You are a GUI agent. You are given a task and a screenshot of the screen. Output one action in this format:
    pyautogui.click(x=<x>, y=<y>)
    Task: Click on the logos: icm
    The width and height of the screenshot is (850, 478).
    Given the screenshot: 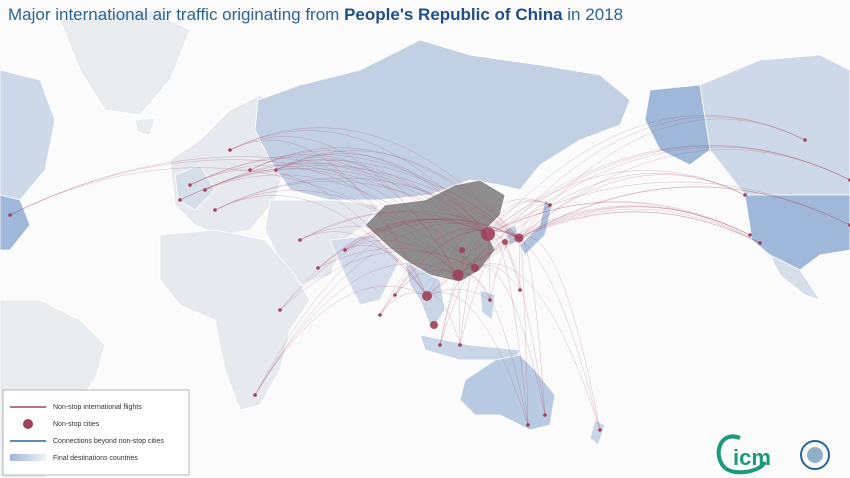 What is the action you would take?
    pyautogui.click(x=773, y=454)
    